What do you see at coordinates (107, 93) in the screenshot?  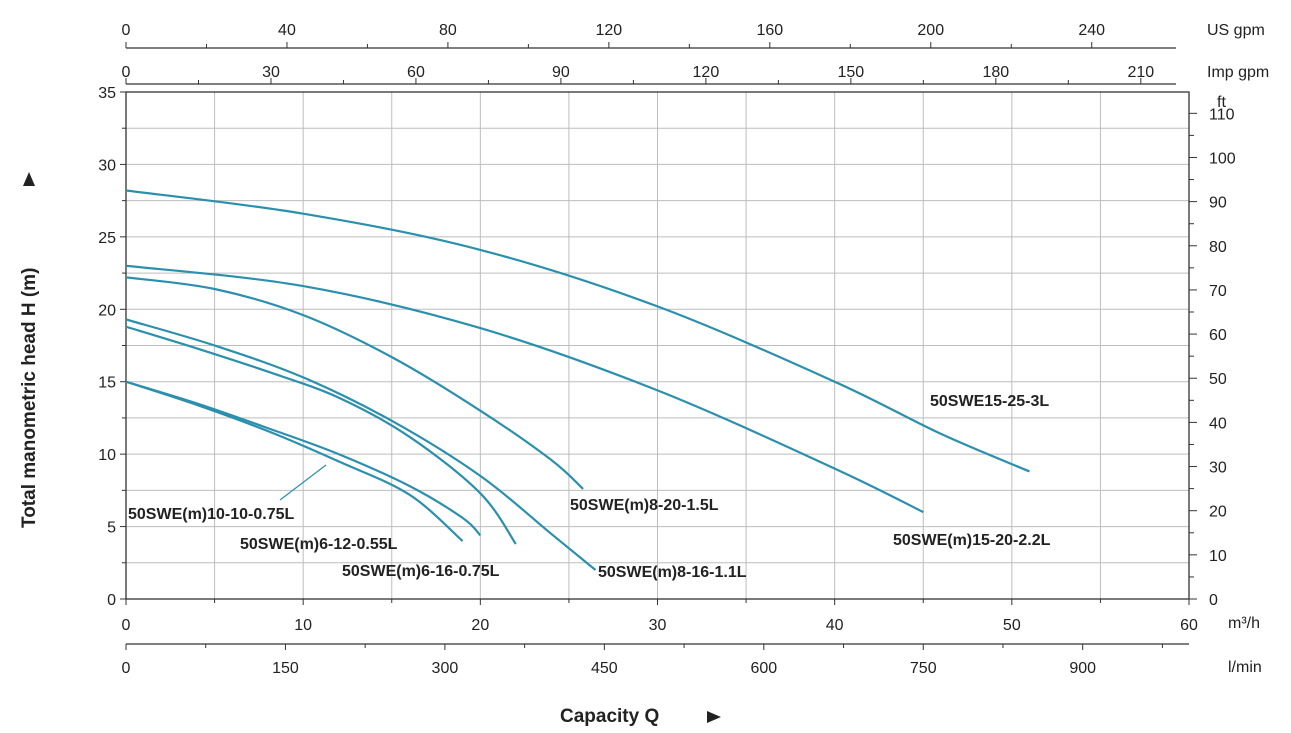 I see `y-tick-label: 35` at bounding box center [107, 93].